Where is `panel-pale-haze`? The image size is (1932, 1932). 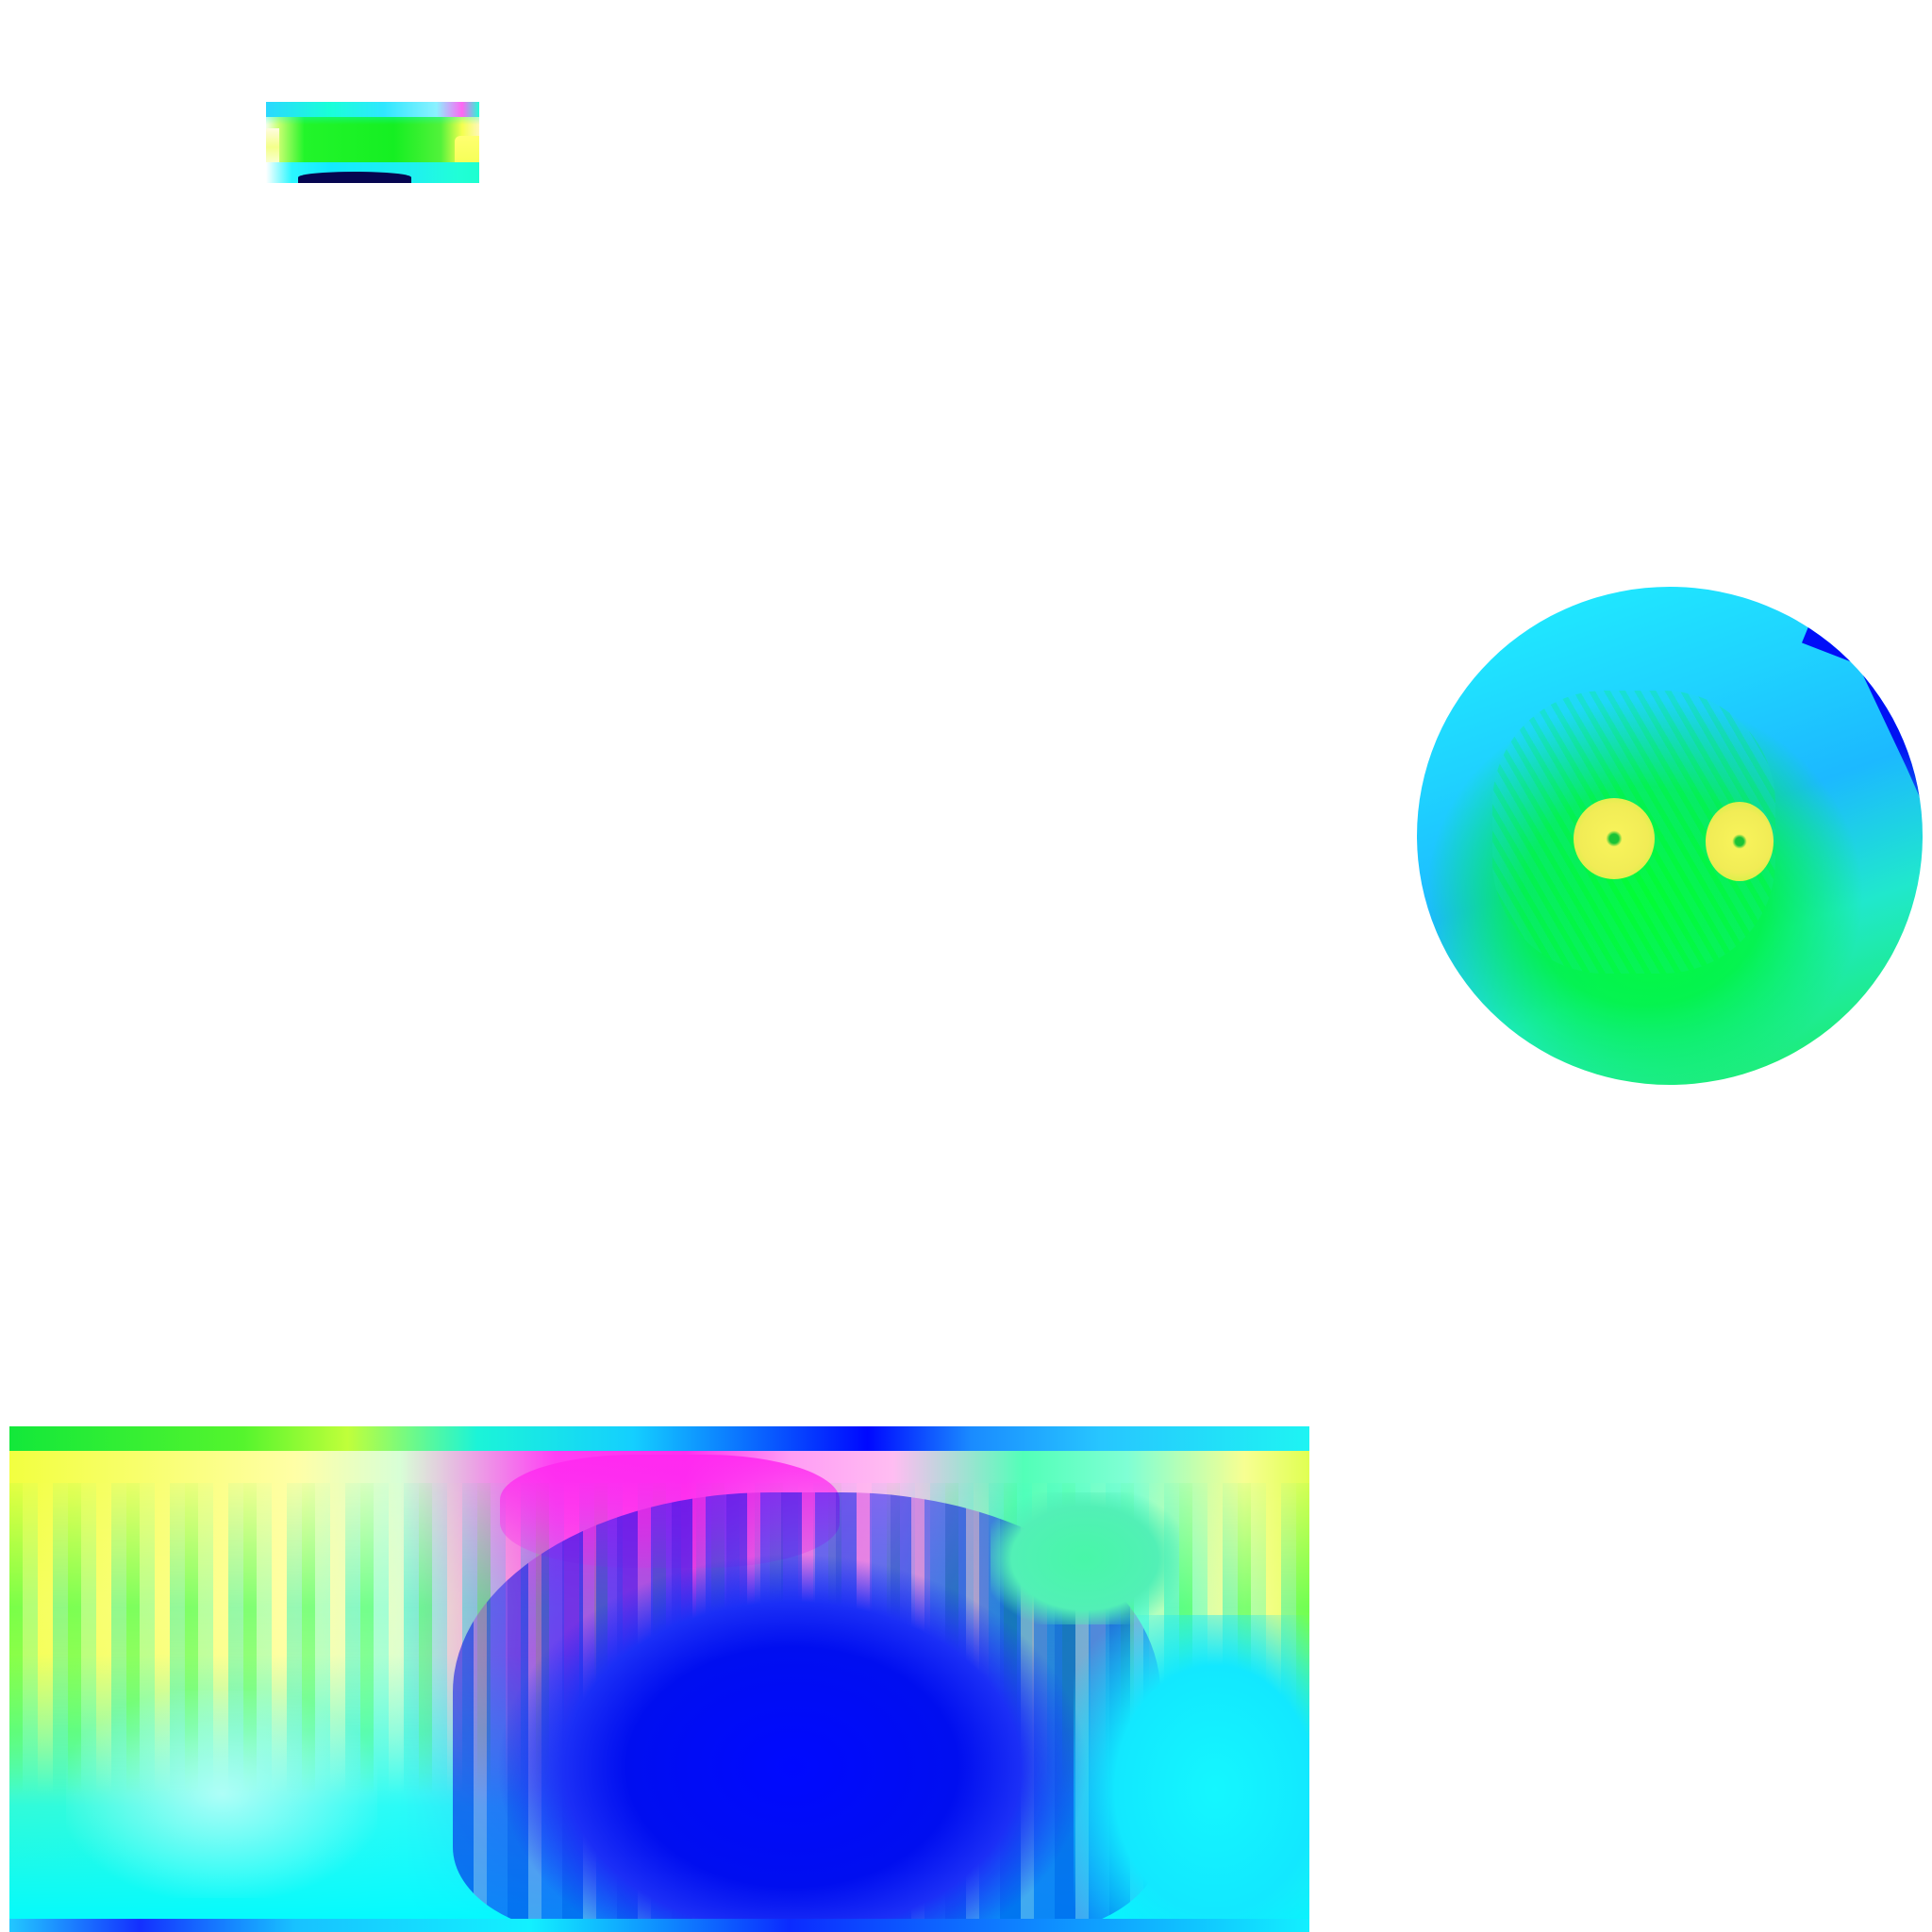 panel-pale-haze is located at coordinates (221, 1794).